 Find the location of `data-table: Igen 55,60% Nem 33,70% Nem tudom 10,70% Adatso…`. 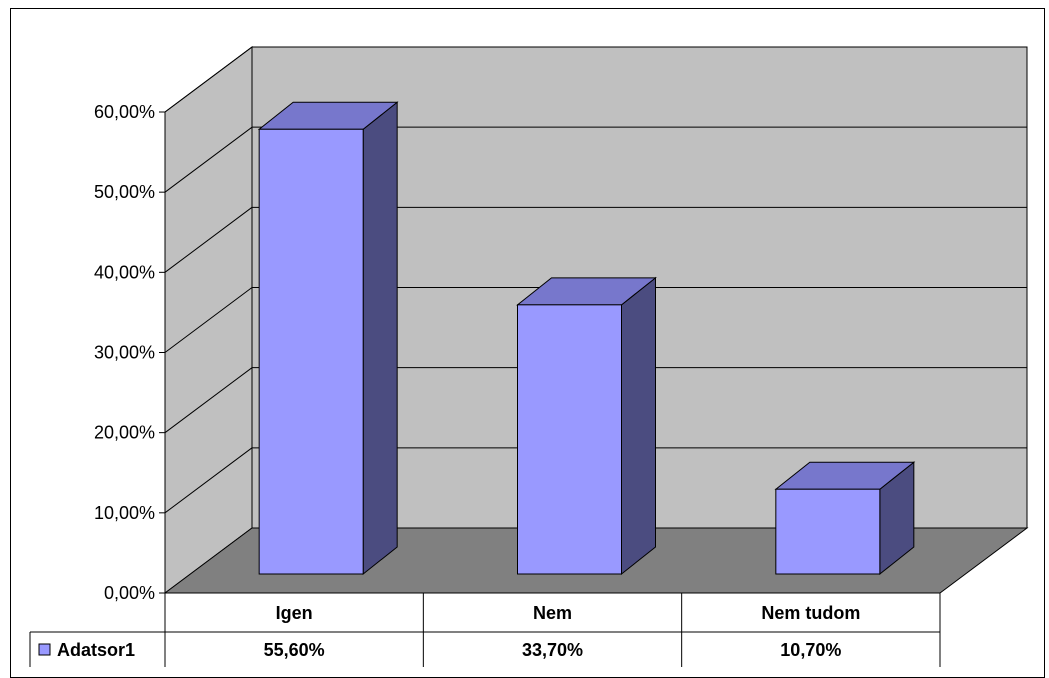

data-table: Igen 55,60% Nem 33,70% Nem tudom 10,70% Adatso… is located at coordinates (485, 629).